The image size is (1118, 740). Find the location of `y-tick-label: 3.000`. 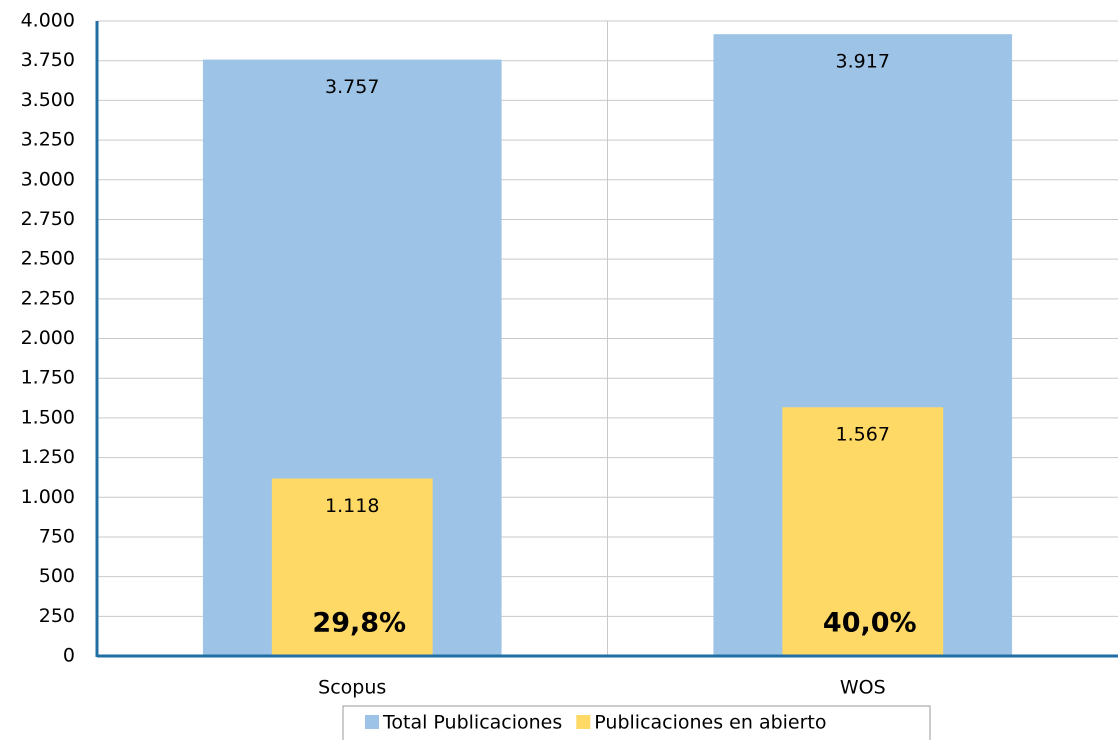

y-tick-label: 3.000 is located at coordinates (48, 179).